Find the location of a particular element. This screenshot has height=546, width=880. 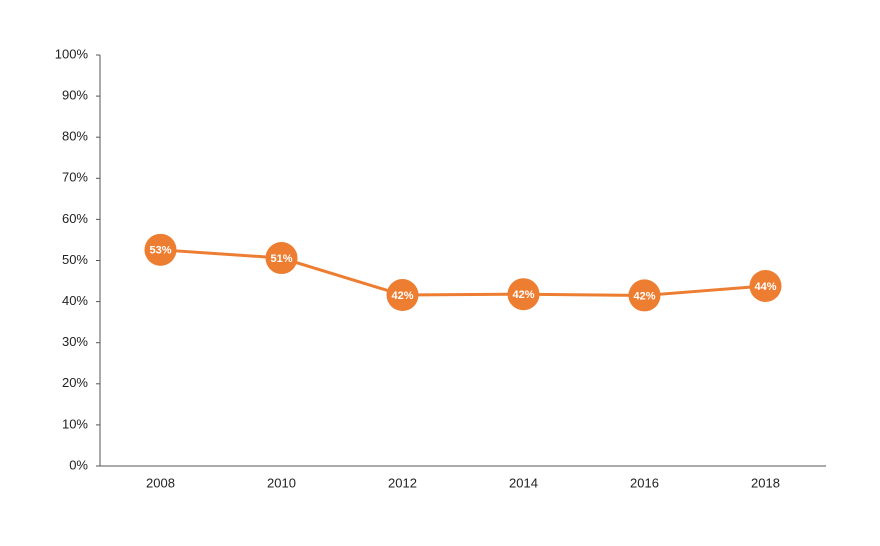

x-tick-label: 2018 is located at coordinates (765, 482).